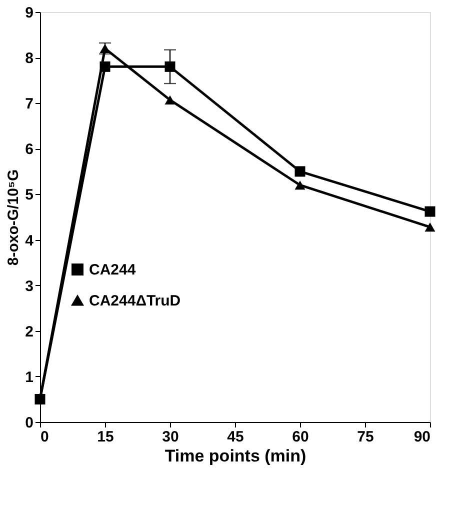 This screenshot has width=461, height=531. Describe the element at coordinates (44, 437) in the screenshot. I see `x-tick-label: 0` at that location.